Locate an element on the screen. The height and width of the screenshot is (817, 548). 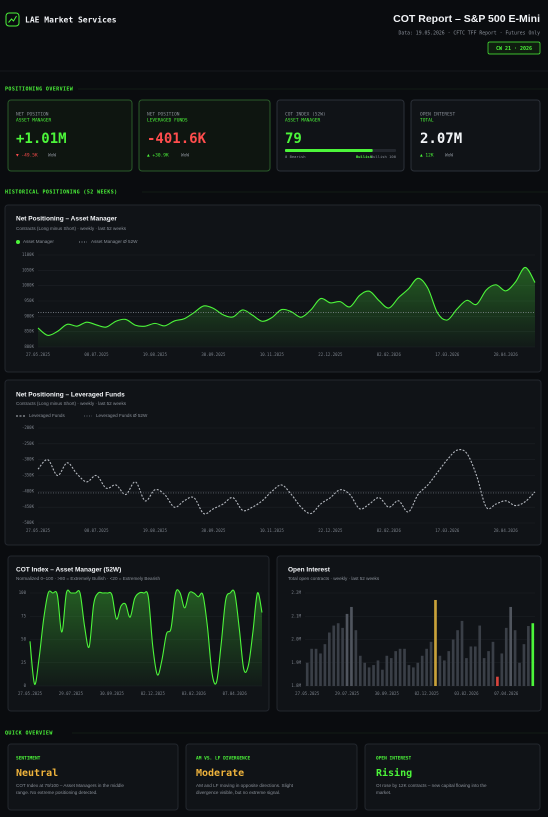
y-tick-label: -350K is located at coordinates (28, 475).